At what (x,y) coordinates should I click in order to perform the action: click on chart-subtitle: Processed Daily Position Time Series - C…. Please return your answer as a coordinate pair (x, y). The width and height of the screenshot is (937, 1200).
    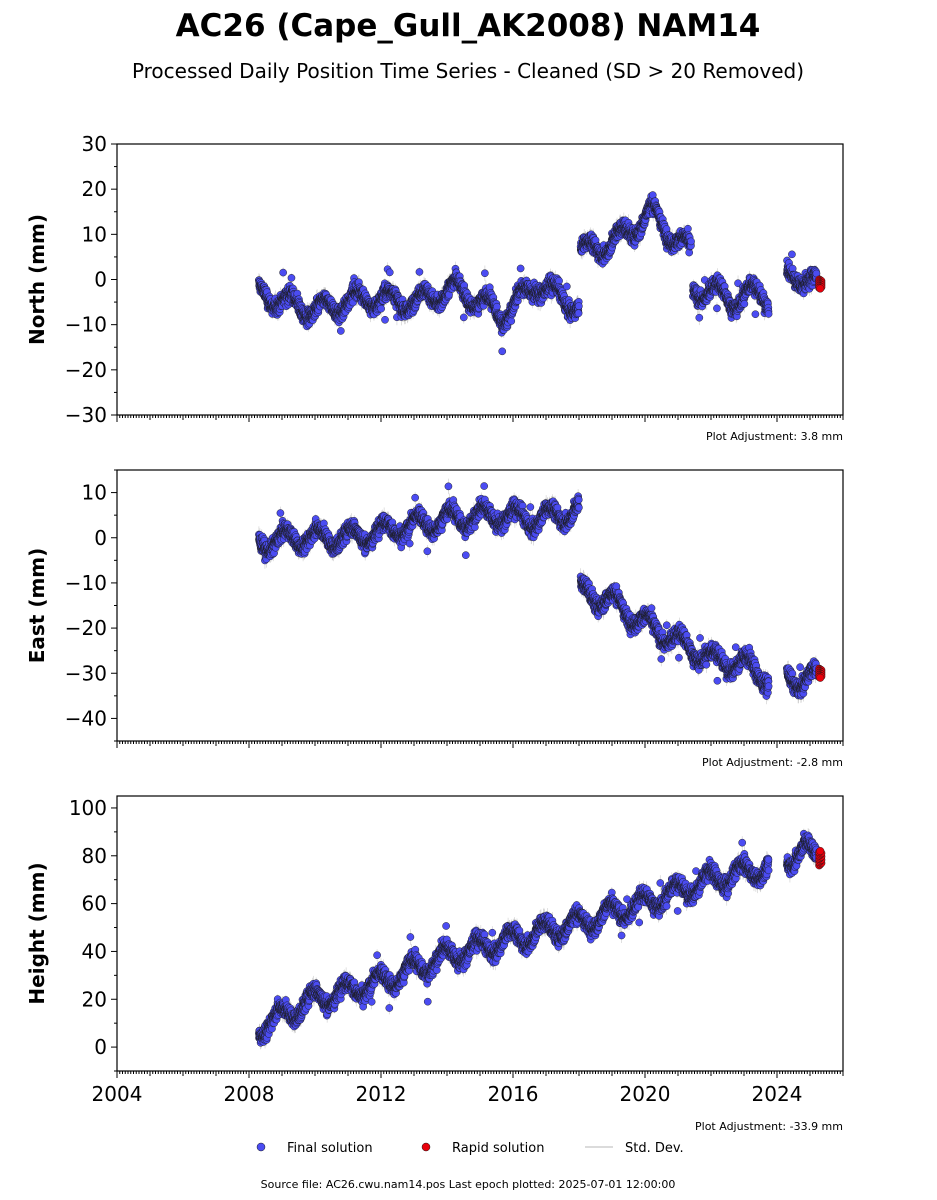
    Looking at the image, I should click on (468, 71).